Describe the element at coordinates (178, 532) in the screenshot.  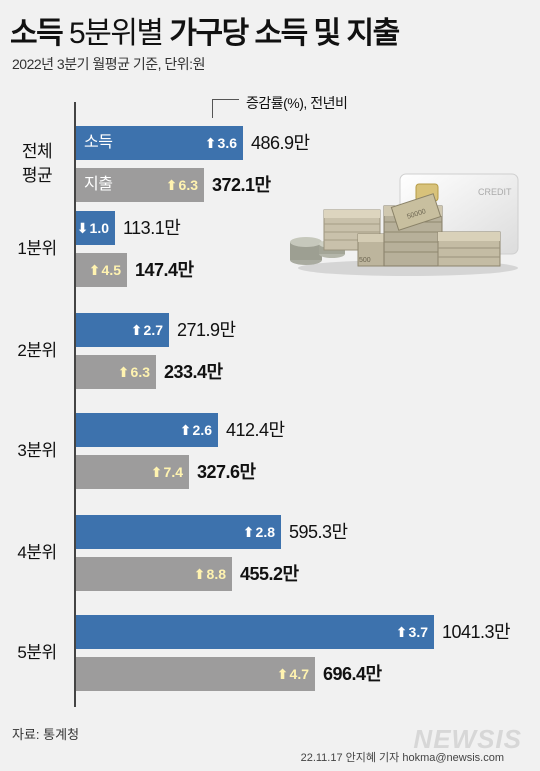
I see `income-bar: ⬆2.8` at that location.